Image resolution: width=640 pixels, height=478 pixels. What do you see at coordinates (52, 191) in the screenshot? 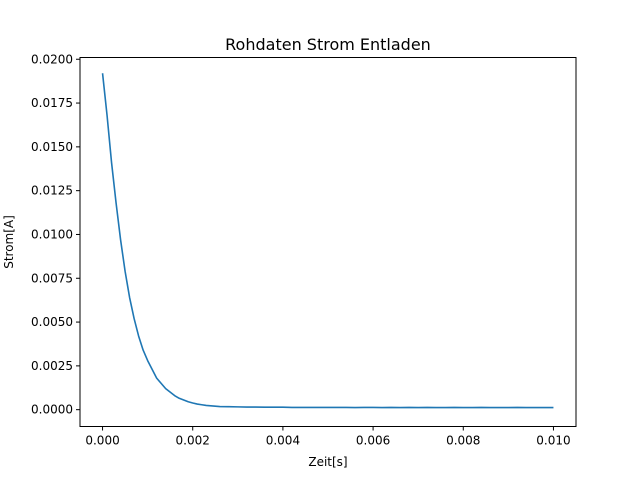
I see `y-tick-label: 0.0125` at bounding box center [52, 191].